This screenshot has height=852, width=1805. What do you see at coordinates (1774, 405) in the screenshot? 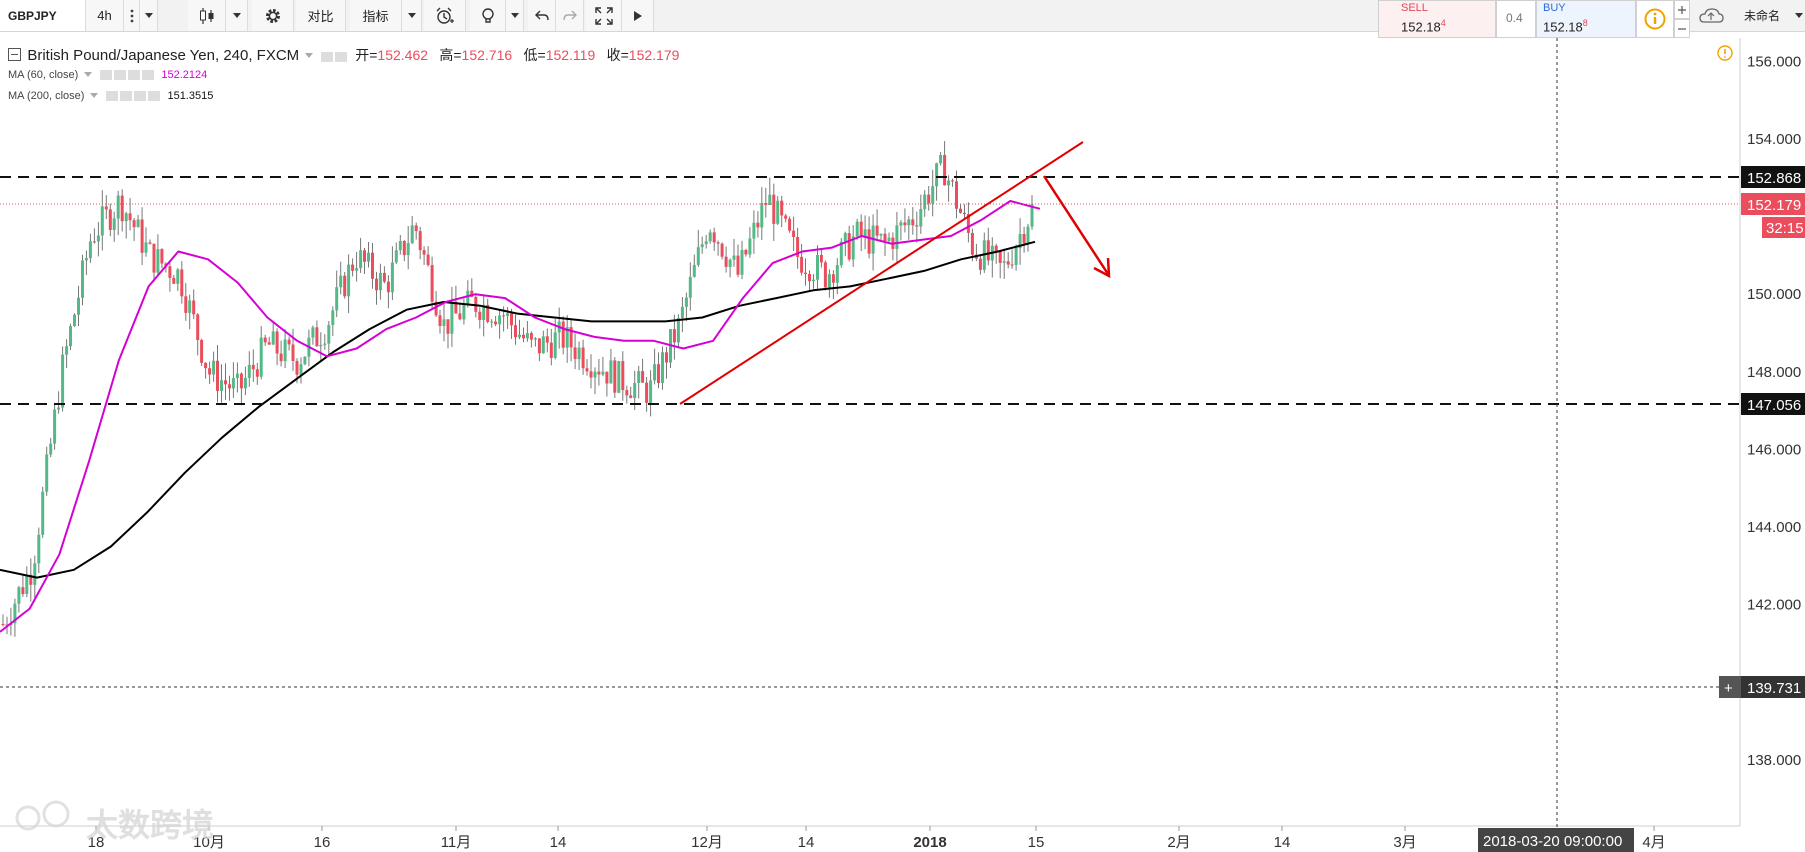
I see `tag-lower: 147.056` at bounding box center [1774, 405].